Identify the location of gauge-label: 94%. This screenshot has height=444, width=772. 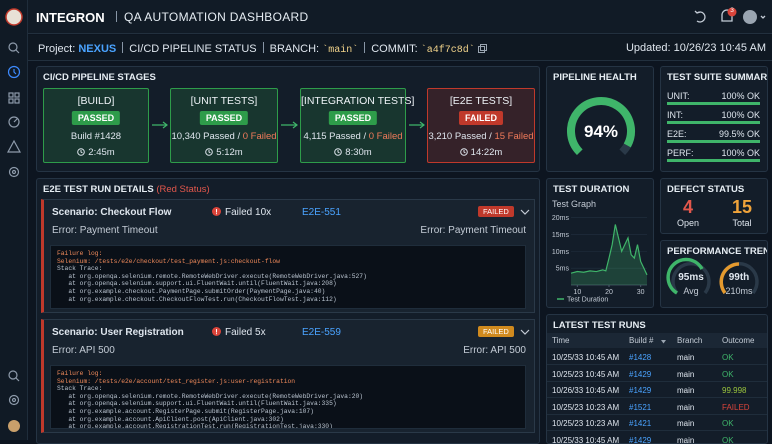
(601, 131).